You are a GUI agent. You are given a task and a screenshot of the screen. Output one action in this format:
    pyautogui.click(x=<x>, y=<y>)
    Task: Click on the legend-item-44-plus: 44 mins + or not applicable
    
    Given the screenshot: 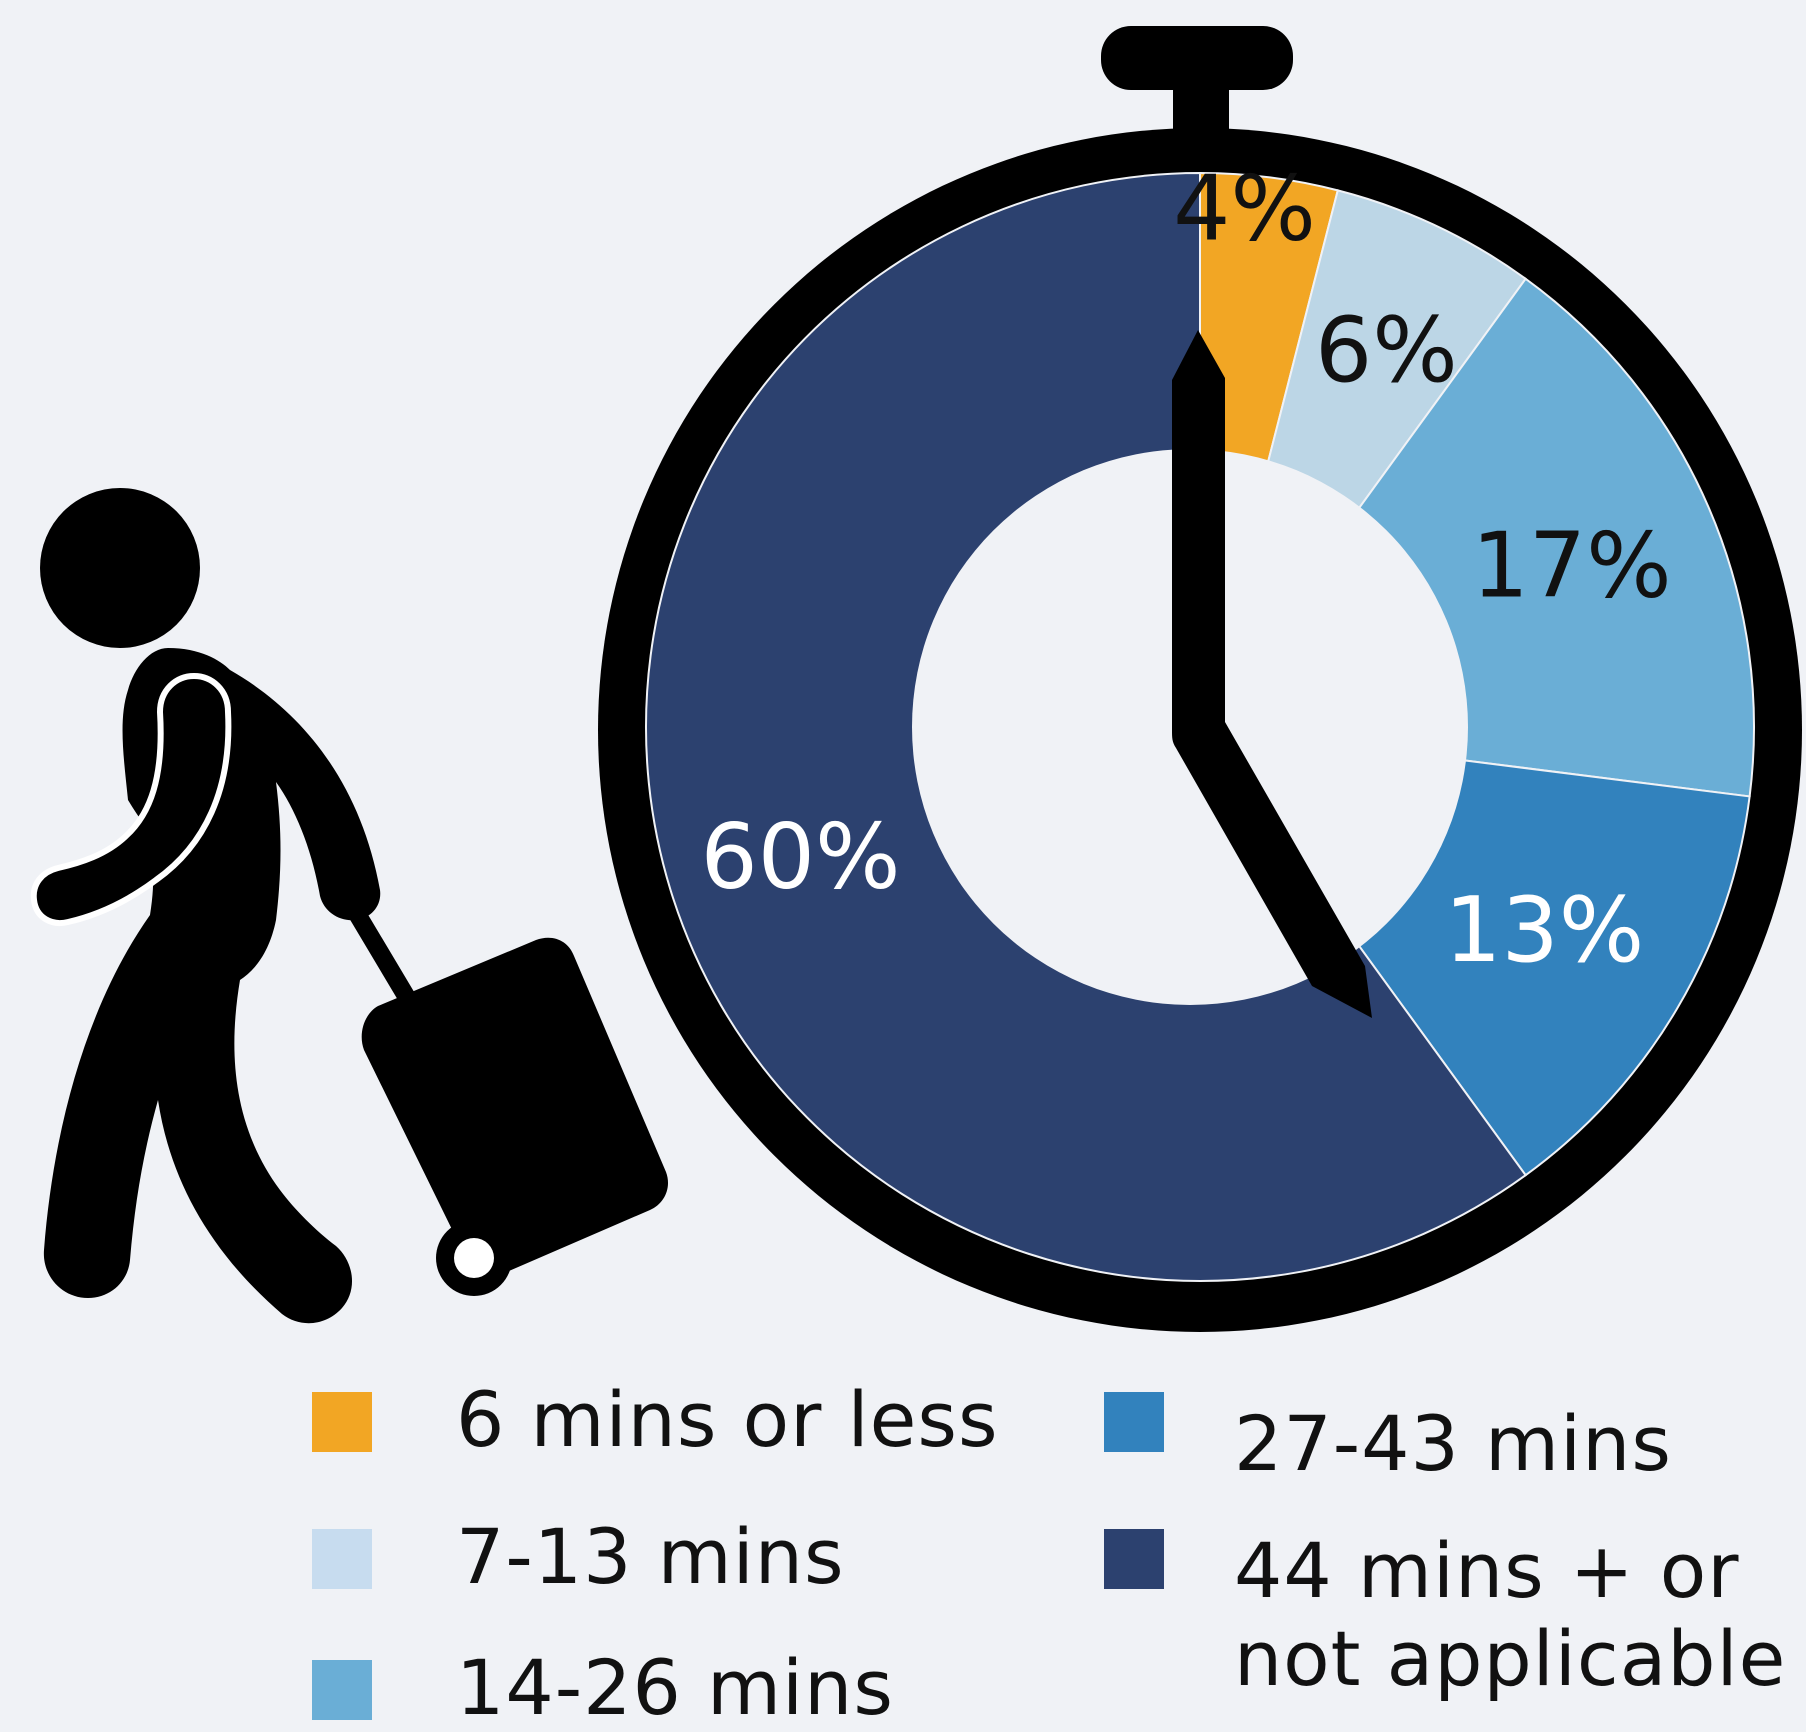 What is the action you would take?
    pyautogui.click(x=1455, y=1614)
    